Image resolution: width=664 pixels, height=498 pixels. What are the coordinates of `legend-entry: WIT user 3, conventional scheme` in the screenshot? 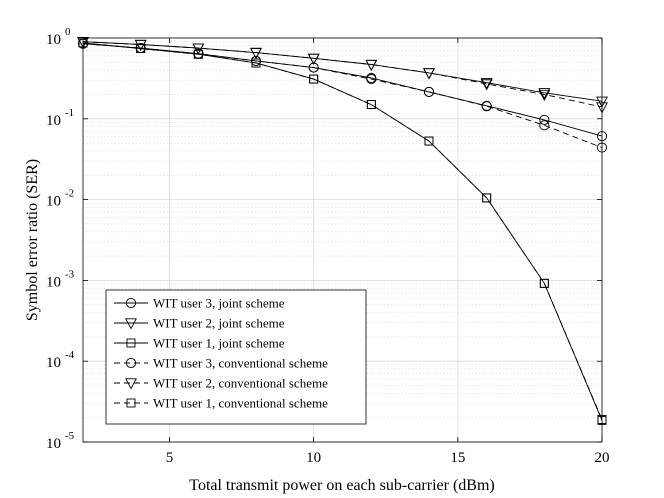 It's located at (221, 363).